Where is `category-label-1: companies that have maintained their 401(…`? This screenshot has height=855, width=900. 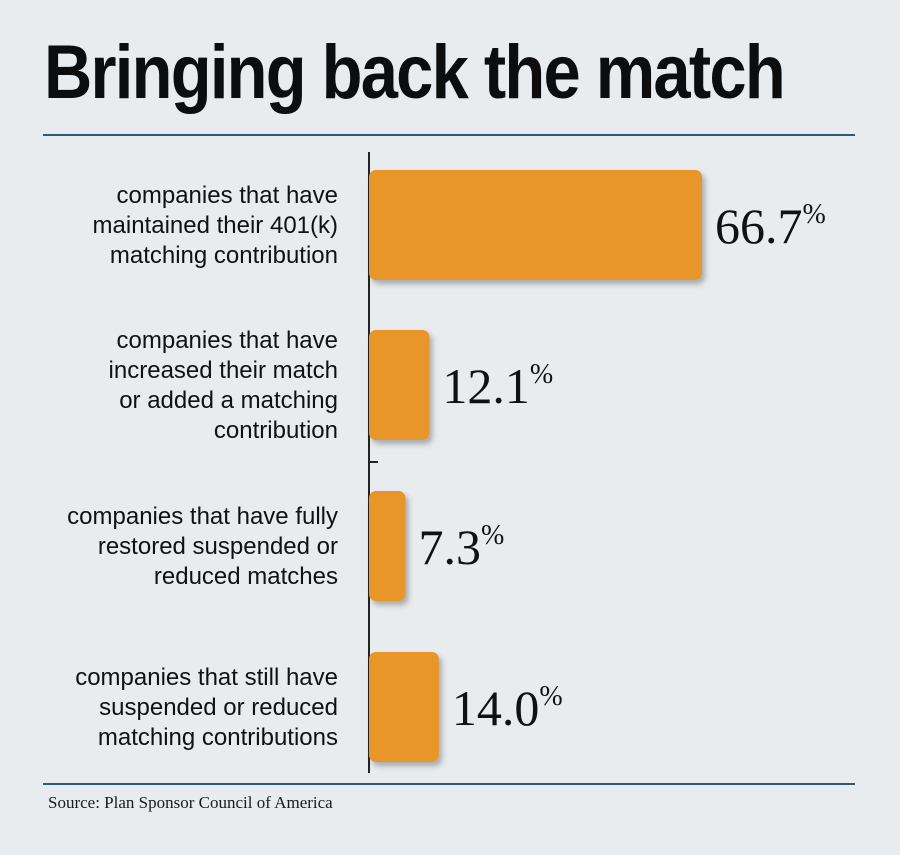 category-label-1: companies that have maintained their 401(… is located at coordinates (215, 225).